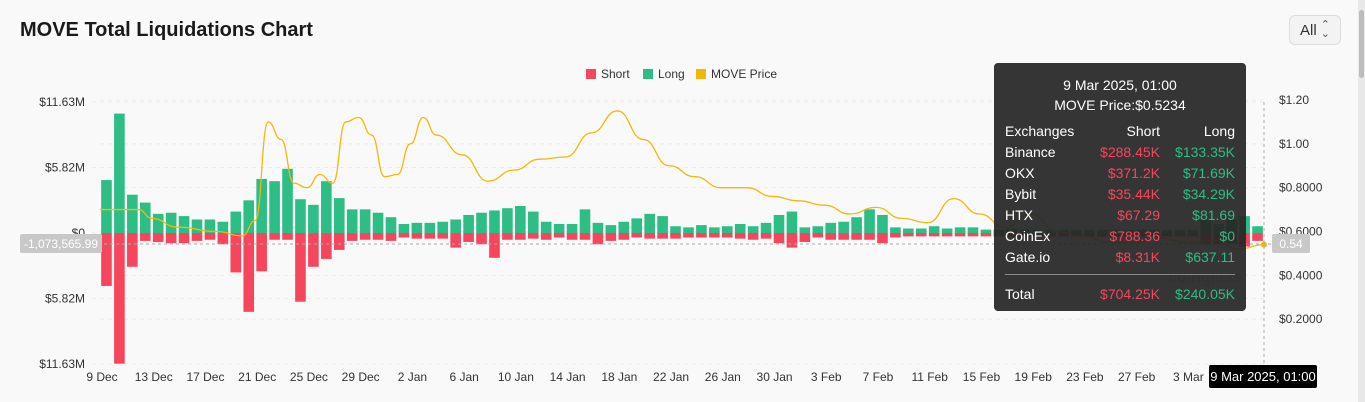 The height and width of the screenshot is (402, 1365). What do you see at coordinates (1301, 188) in the screenshot?
I see `right-axis-label: $0.8000` at bounding box center [1301, 188].